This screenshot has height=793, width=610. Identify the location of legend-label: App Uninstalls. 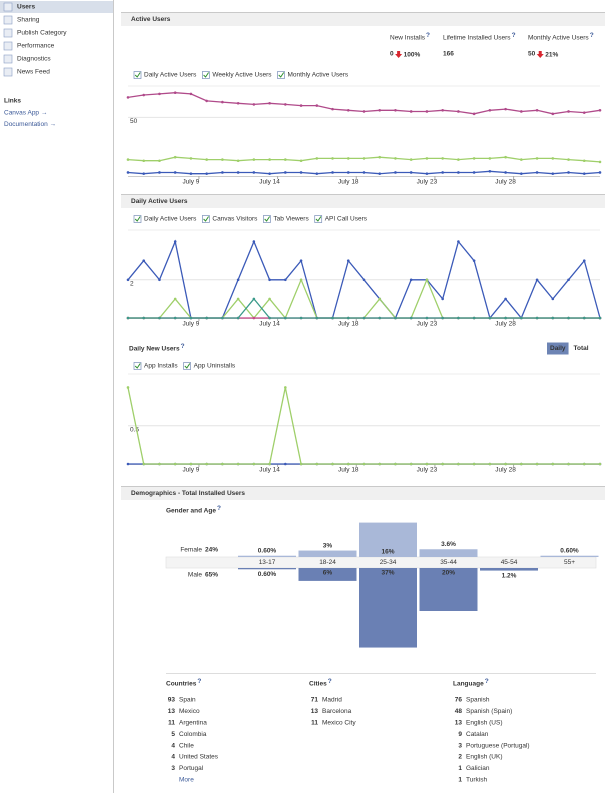
(215, 366).